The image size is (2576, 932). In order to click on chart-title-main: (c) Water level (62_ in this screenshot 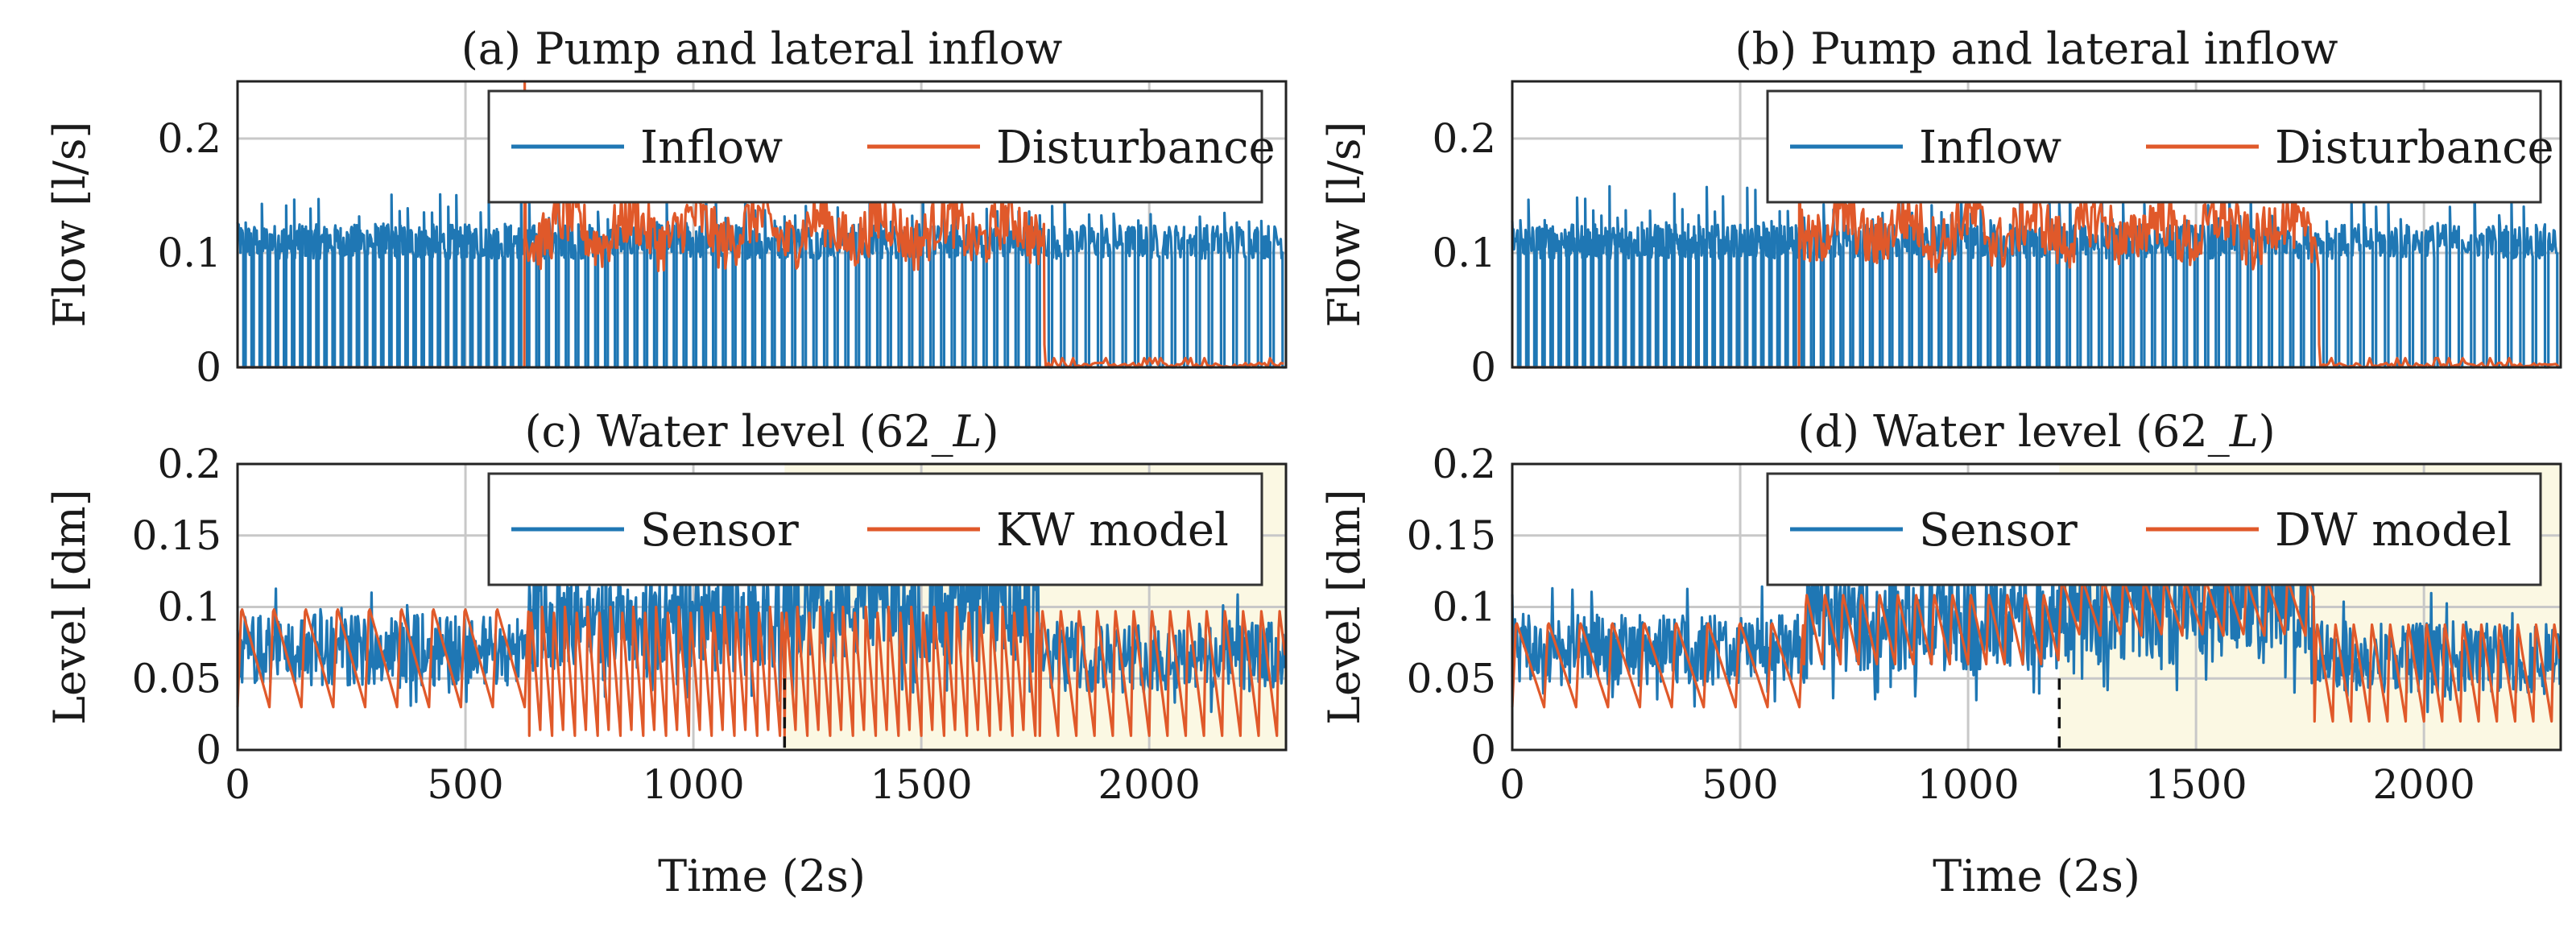, I will do `click(738, 432)`.